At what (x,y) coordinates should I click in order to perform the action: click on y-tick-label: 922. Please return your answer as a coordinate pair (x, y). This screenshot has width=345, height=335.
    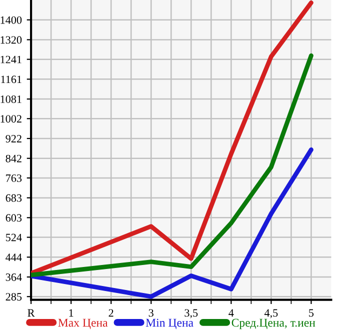
    Looking at the image, I should click on (14, 138).